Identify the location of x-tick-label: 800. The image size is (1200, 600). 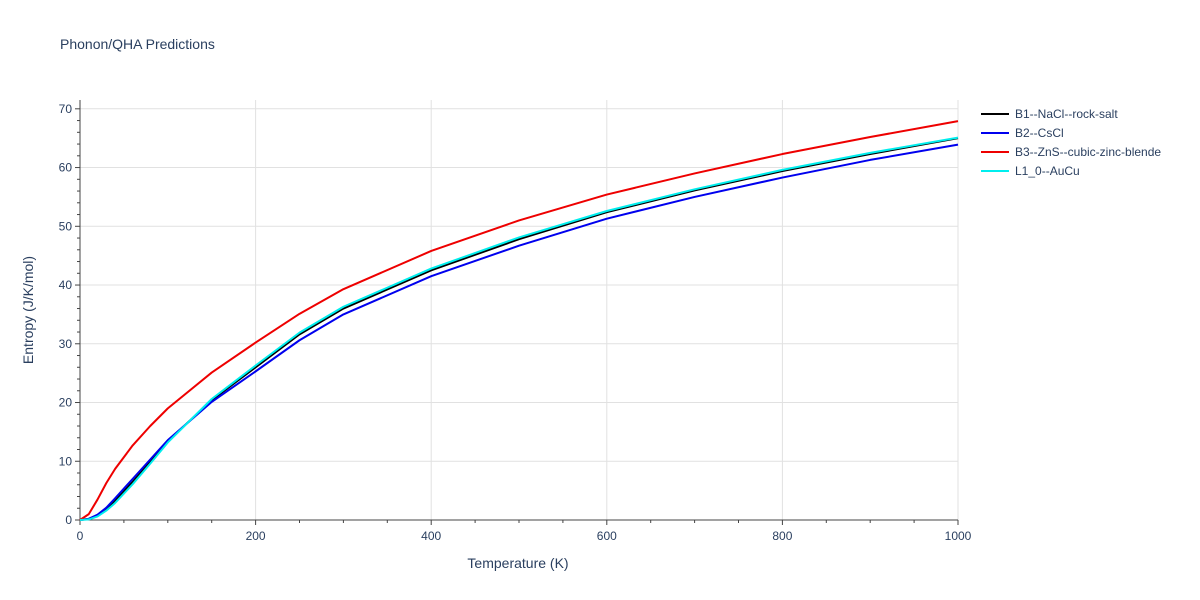
(782, 536).